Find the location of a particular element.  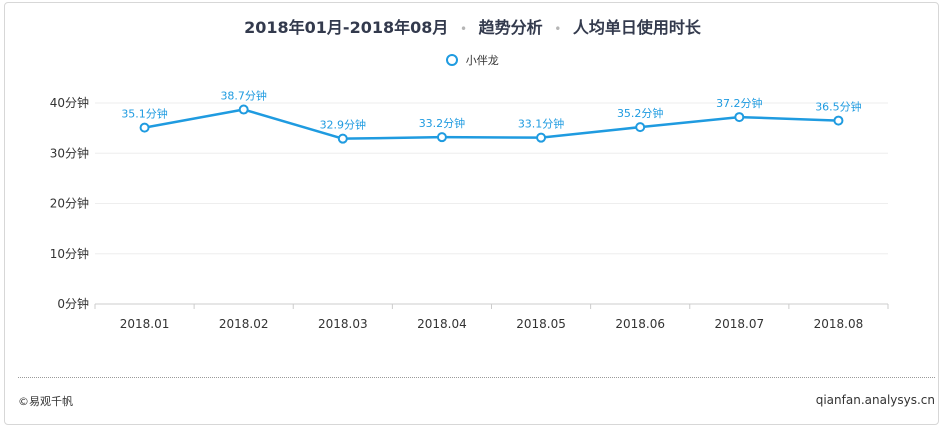

data-label: 37.2分钟 is located at coordinates (739, 103).